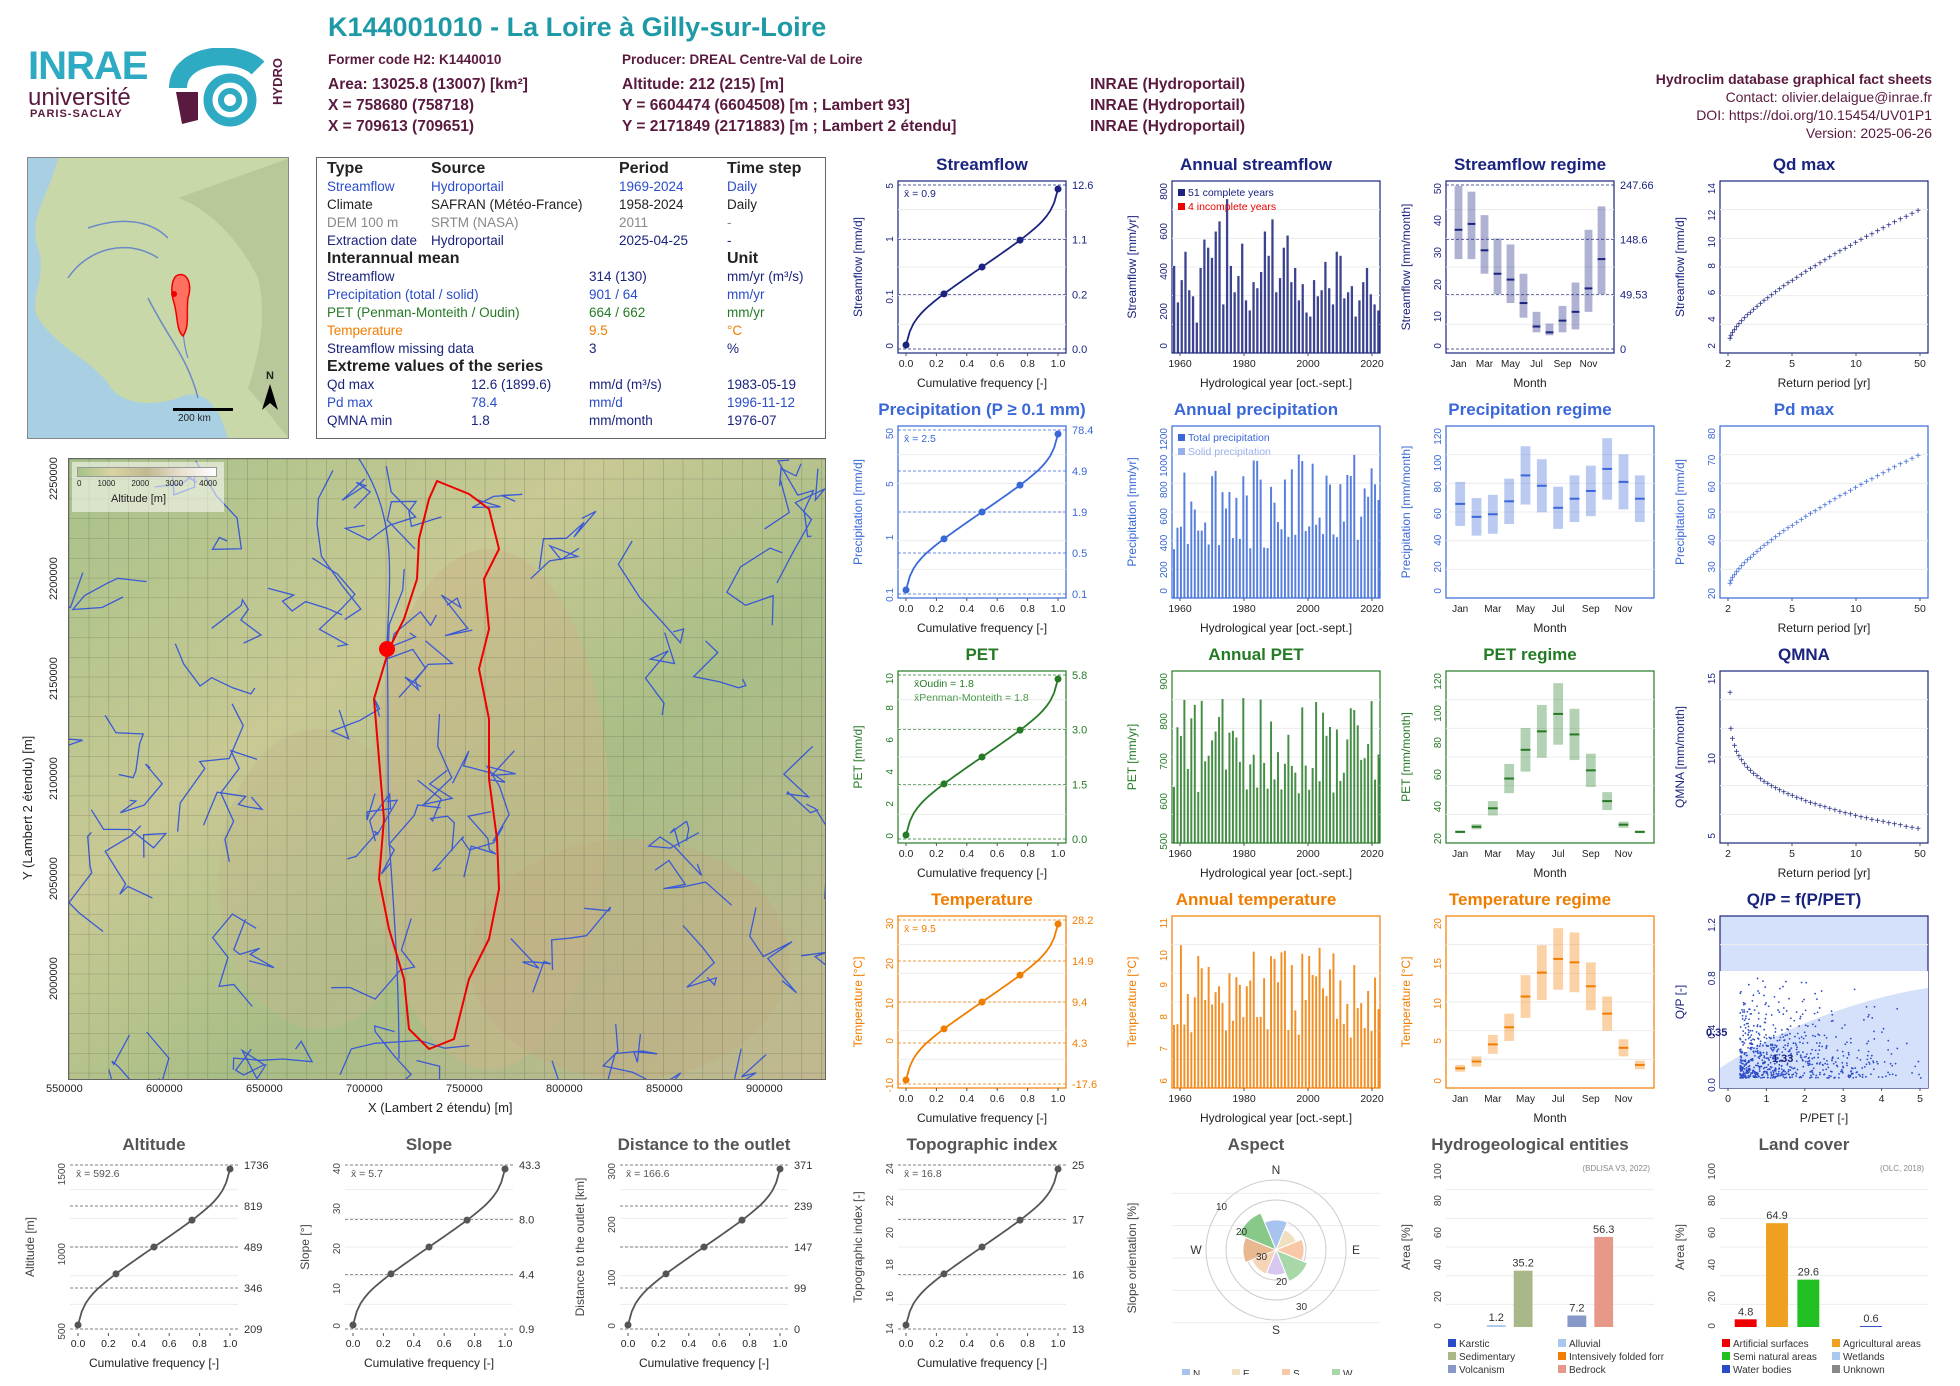 Image resolution: width=1960 pixels, height=1386 pixels. What do you see at coordinates (719, 1344) in the screenshot?
I see `x-tick-label: 0.6` at bounding box center [719, 1344].